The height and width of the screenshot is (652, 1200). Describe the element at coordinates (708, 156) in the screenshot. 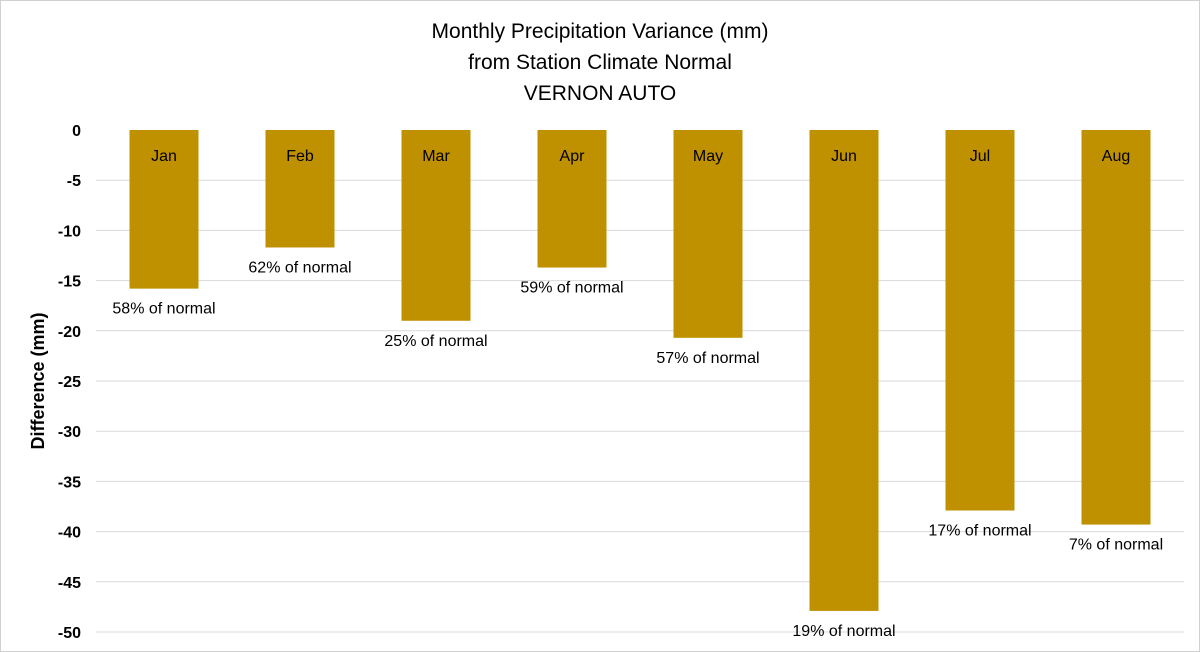

I see `category-label-may: May` at that location.